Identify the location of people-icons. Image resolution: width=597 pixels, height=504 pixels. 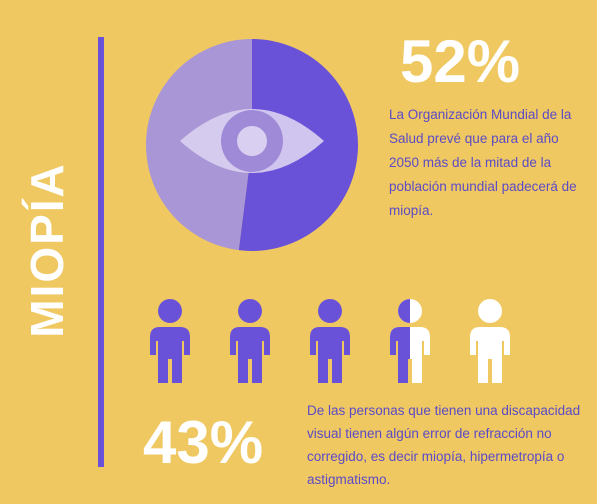
(330, 341).